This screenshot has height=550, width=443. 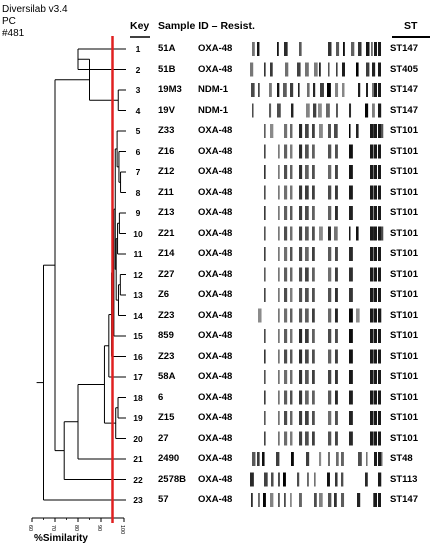 I want to click on row-key: 21, so click(x=138, y=459).